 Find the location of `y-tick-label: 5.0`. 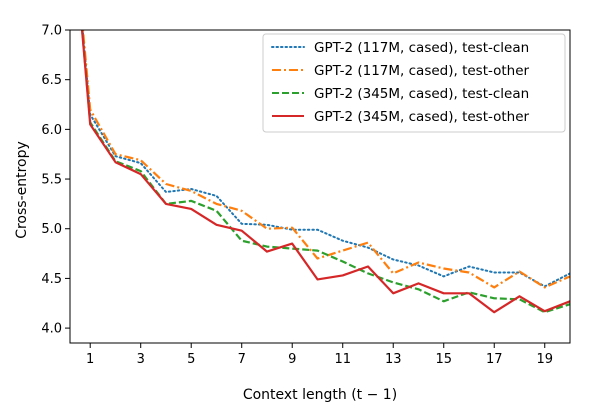

y-tick-label: 5.0 is located at coordinates (51, 229).